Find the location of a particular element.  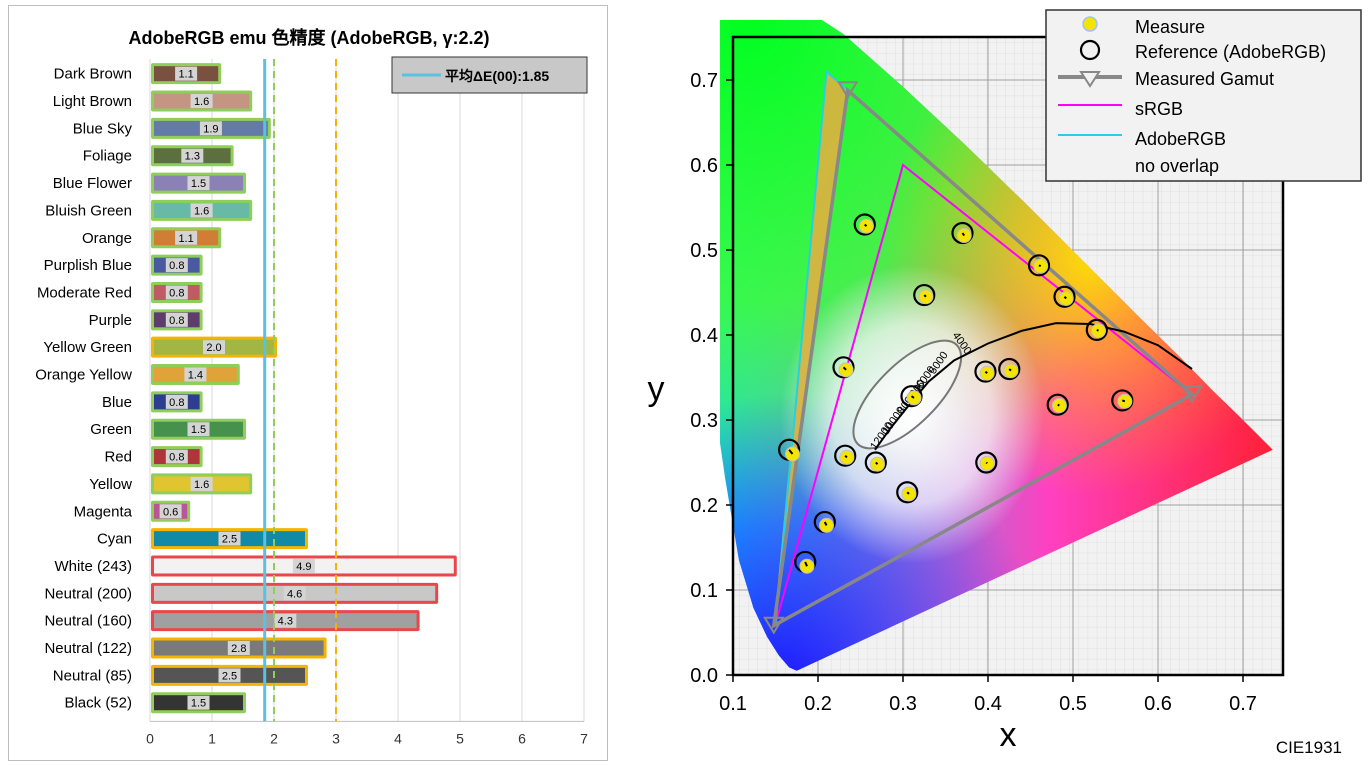

x-tick-label: 0.1 is located at coordinates (733, 704).